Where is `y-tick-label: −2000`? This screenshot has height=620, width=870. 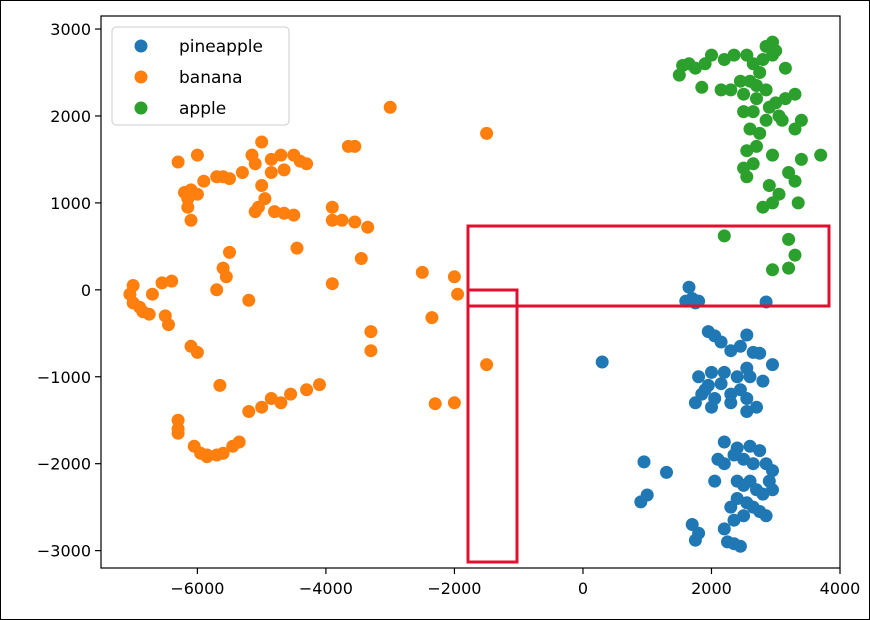 y-tick-label: −2000 is located at coordinates (64, 464).